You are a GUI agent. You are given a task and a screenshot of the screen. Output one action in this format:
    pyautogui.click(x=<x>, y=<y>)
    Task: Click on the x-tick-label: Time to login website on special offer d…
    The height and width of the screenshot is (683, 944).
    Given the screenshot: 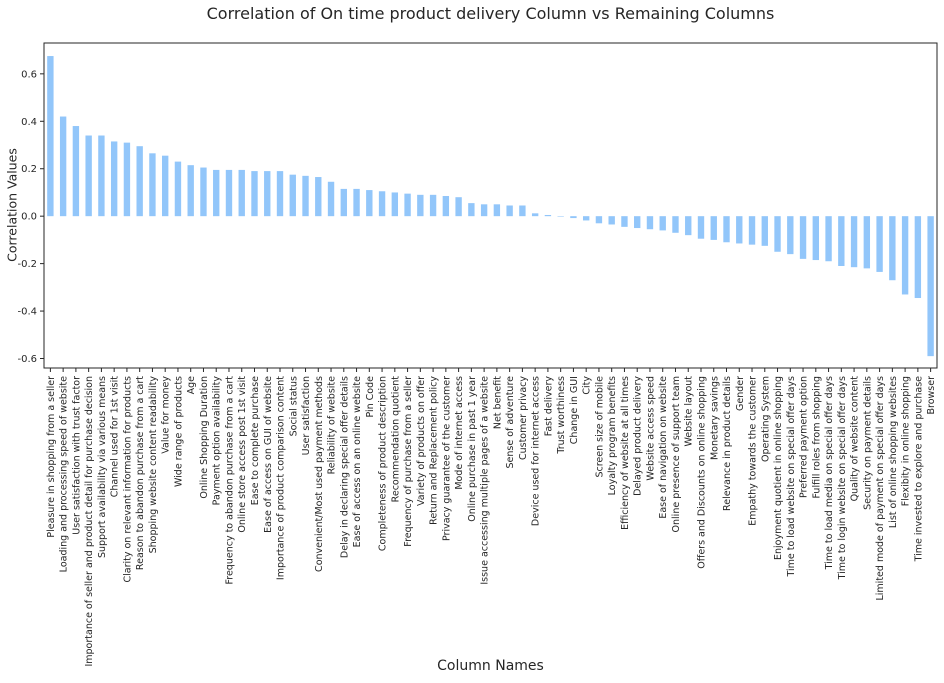 What is the action you would take?
    pyautogui.click(x=842, y=478)
    